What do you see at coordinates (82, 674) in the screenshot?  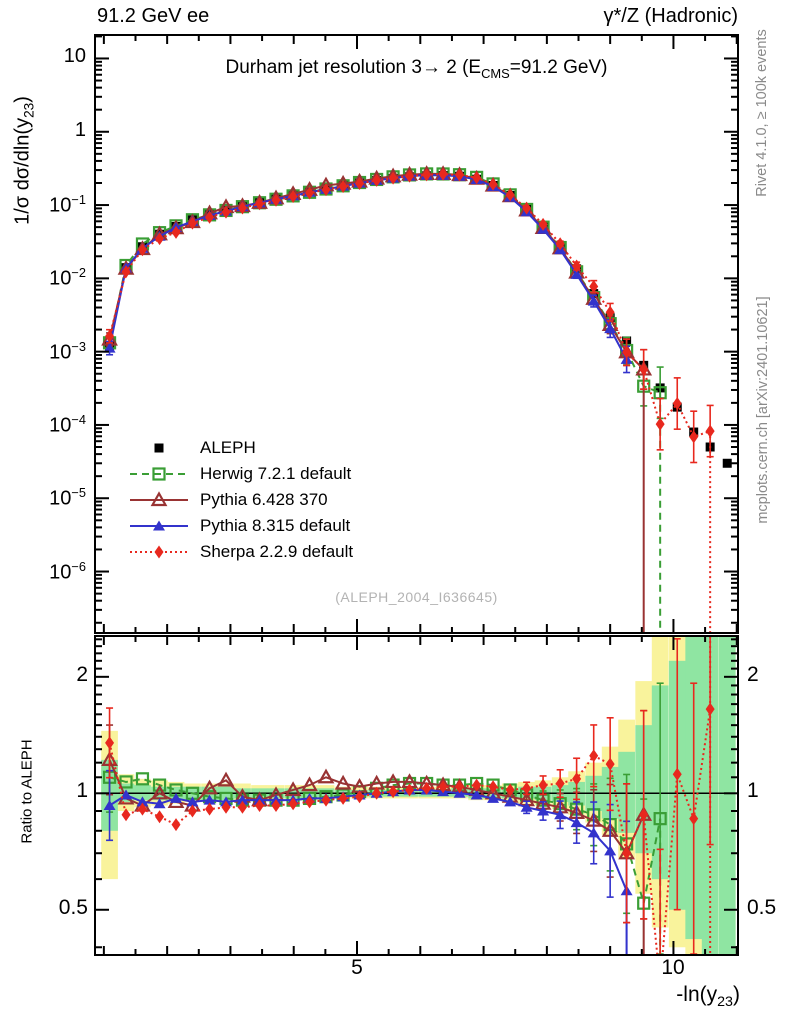 I see `ratio-tick-2-left: 2` at bounding box center [82, 674].